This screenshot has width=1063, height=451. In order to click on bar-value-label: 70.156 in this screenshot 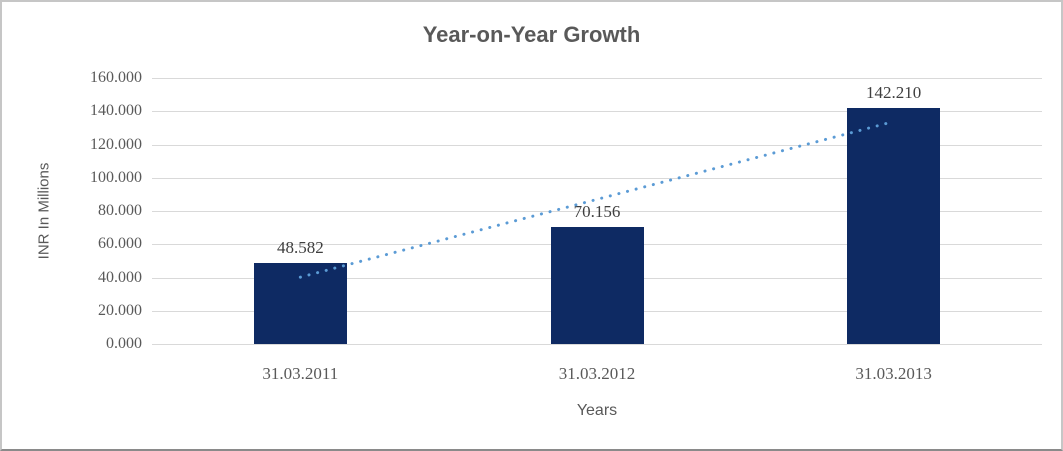, I will do `click(597, 212)`.